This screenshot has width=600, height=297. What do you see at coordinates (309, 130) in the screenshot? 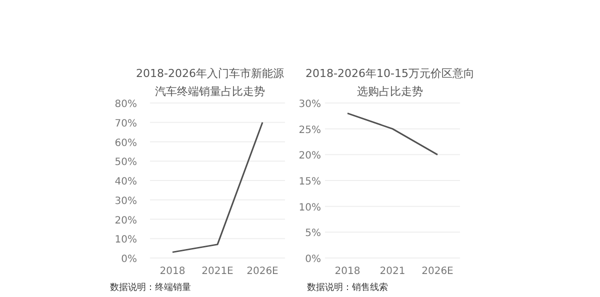
I see `y-tick-label: 25%` at bounding box center [309, 130].